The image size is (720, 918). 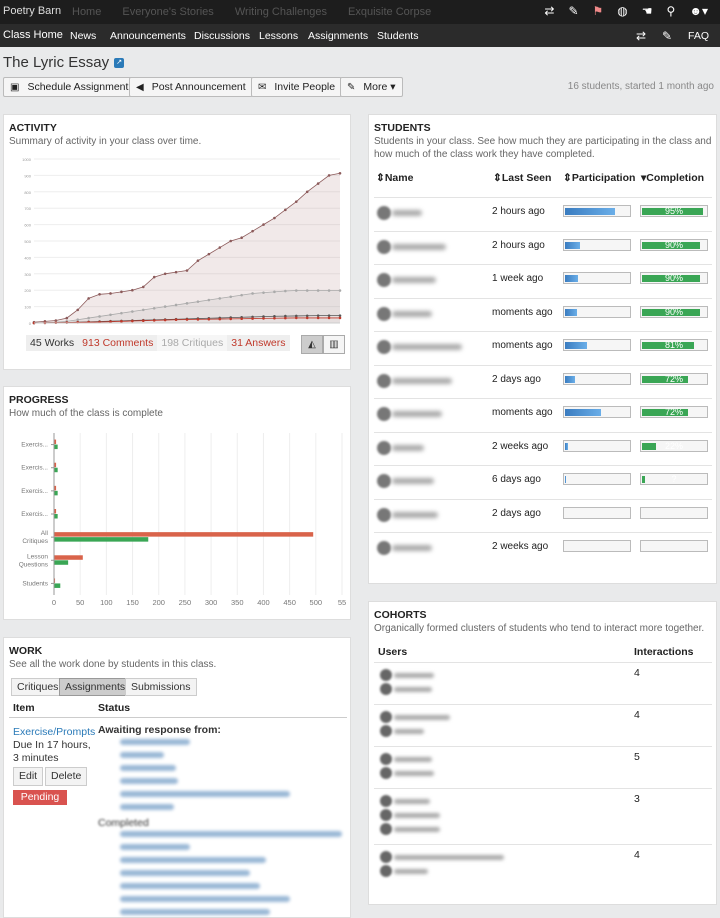 What do you see at coordinates (33, 35) in the screenshot?
I see `nav-class-home: Class Home` at bounding box center [33, 35].